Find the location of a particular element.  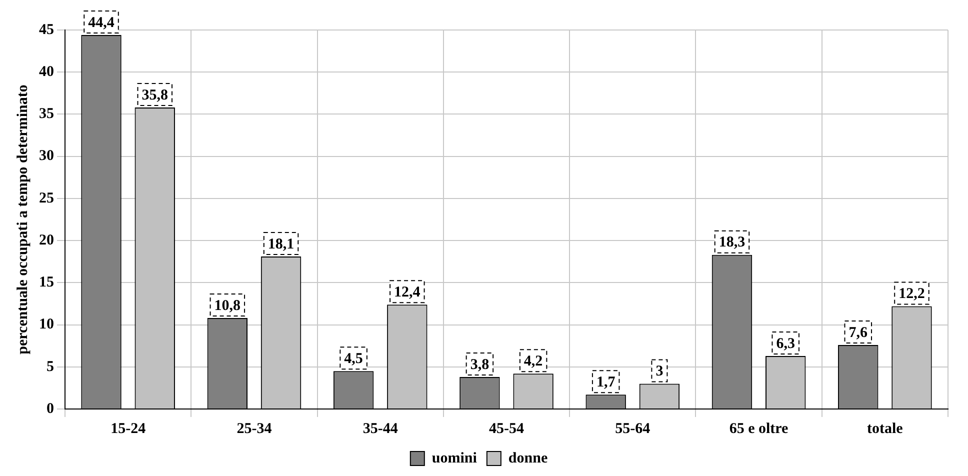

y-tick-label: 5 is located at coordinates (50, 366).